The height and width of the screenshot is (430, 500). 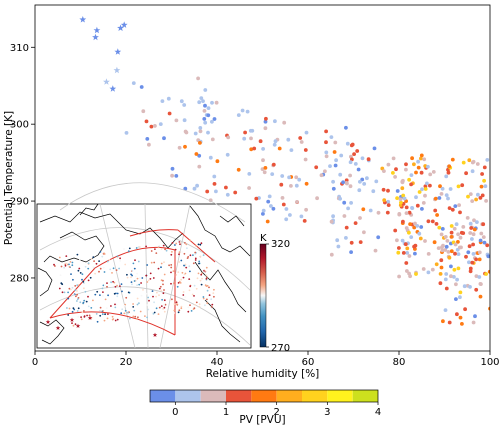 I want to click on x-tick-label: 100, so click(x=489, y=362).